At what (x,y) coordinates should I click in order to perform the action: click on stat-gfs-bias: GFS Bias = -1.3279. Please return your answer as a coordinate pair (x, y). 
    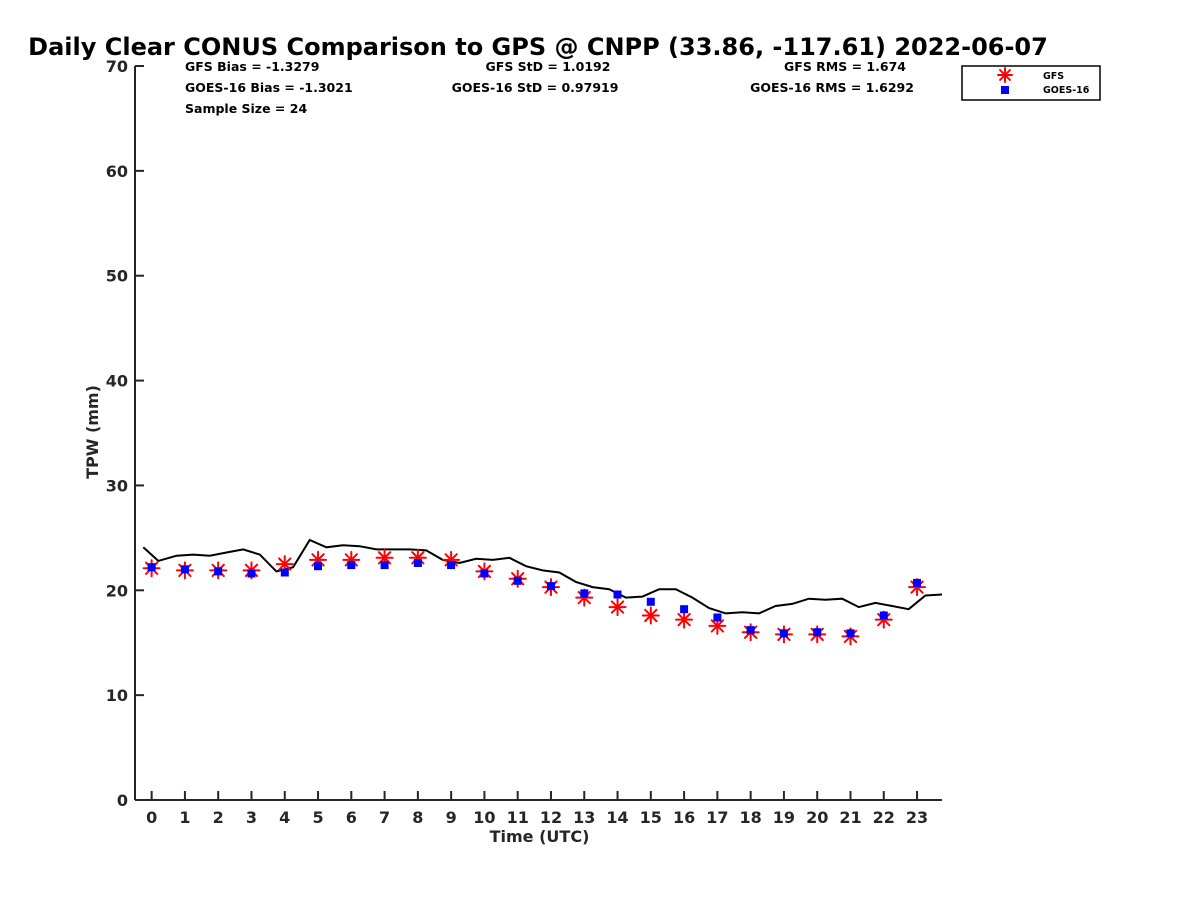
    Looking at the image, I should click on (252, 66).